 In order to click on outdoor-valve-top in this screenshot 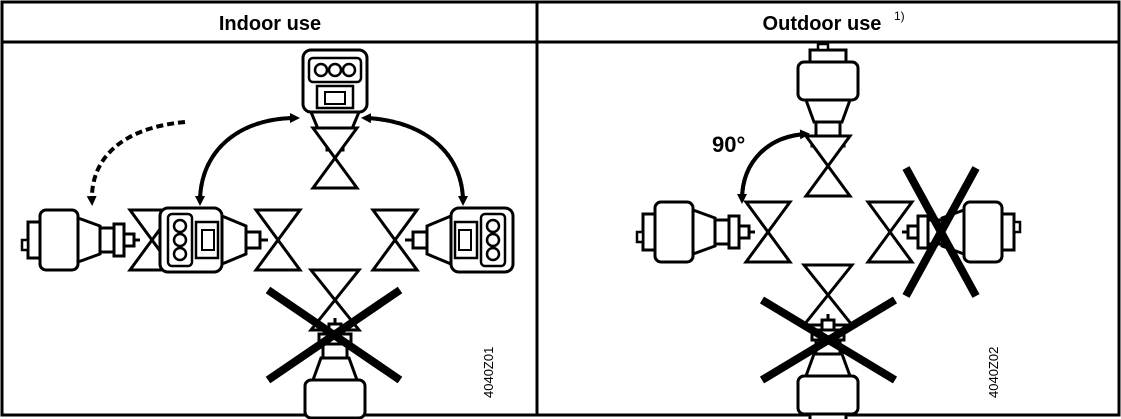, I will do `click(828, 166)`.